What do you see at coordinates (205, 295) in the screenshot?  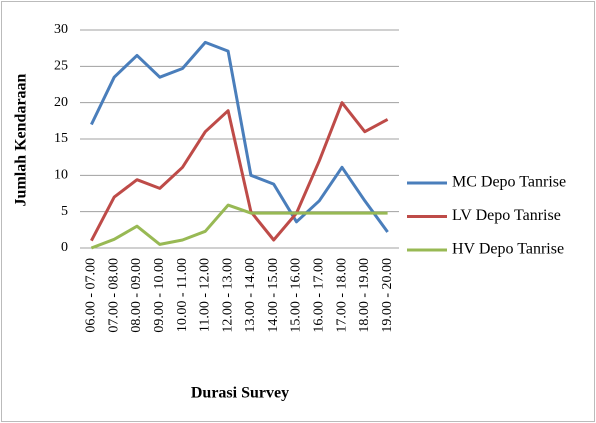 I see `x-tick-label: 11.00 - 12.00` at bounding box center [205, 295].